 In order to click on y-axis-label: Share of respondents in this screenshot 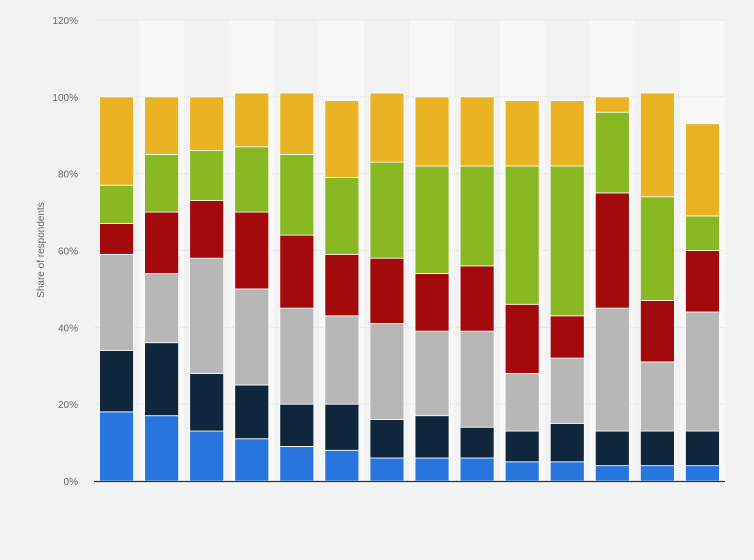, I will do `click(41, 250)`.